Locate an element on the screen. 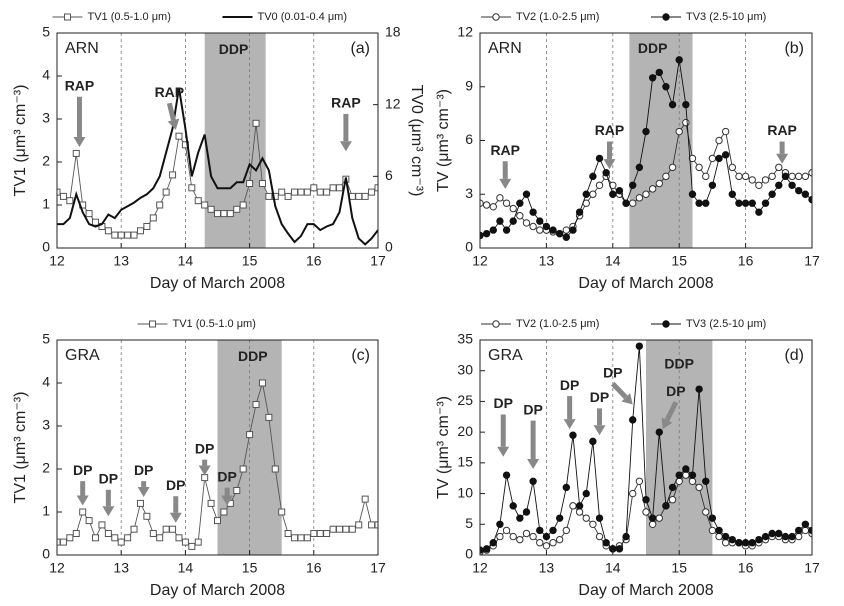 The width and height of the screenshot is (844, 606). y-tick-label: 2 is located at coordinates (46, 468).